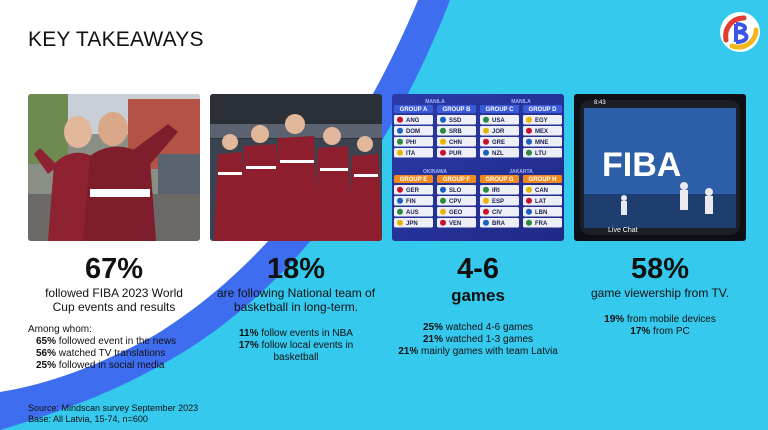  I want to click on group-card: GROUP F SLO CPV GEO VEN, so click(456, 201).